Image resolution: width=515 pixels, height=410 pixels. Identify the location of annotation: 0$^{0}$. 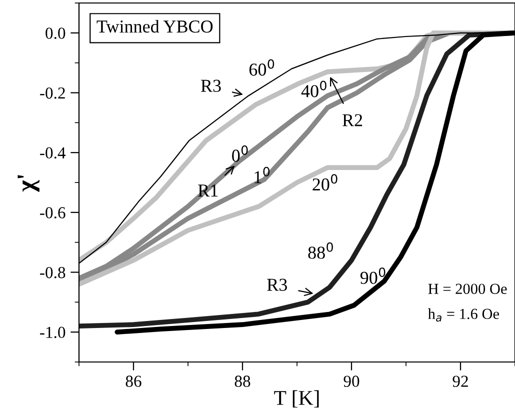
(240, 153).